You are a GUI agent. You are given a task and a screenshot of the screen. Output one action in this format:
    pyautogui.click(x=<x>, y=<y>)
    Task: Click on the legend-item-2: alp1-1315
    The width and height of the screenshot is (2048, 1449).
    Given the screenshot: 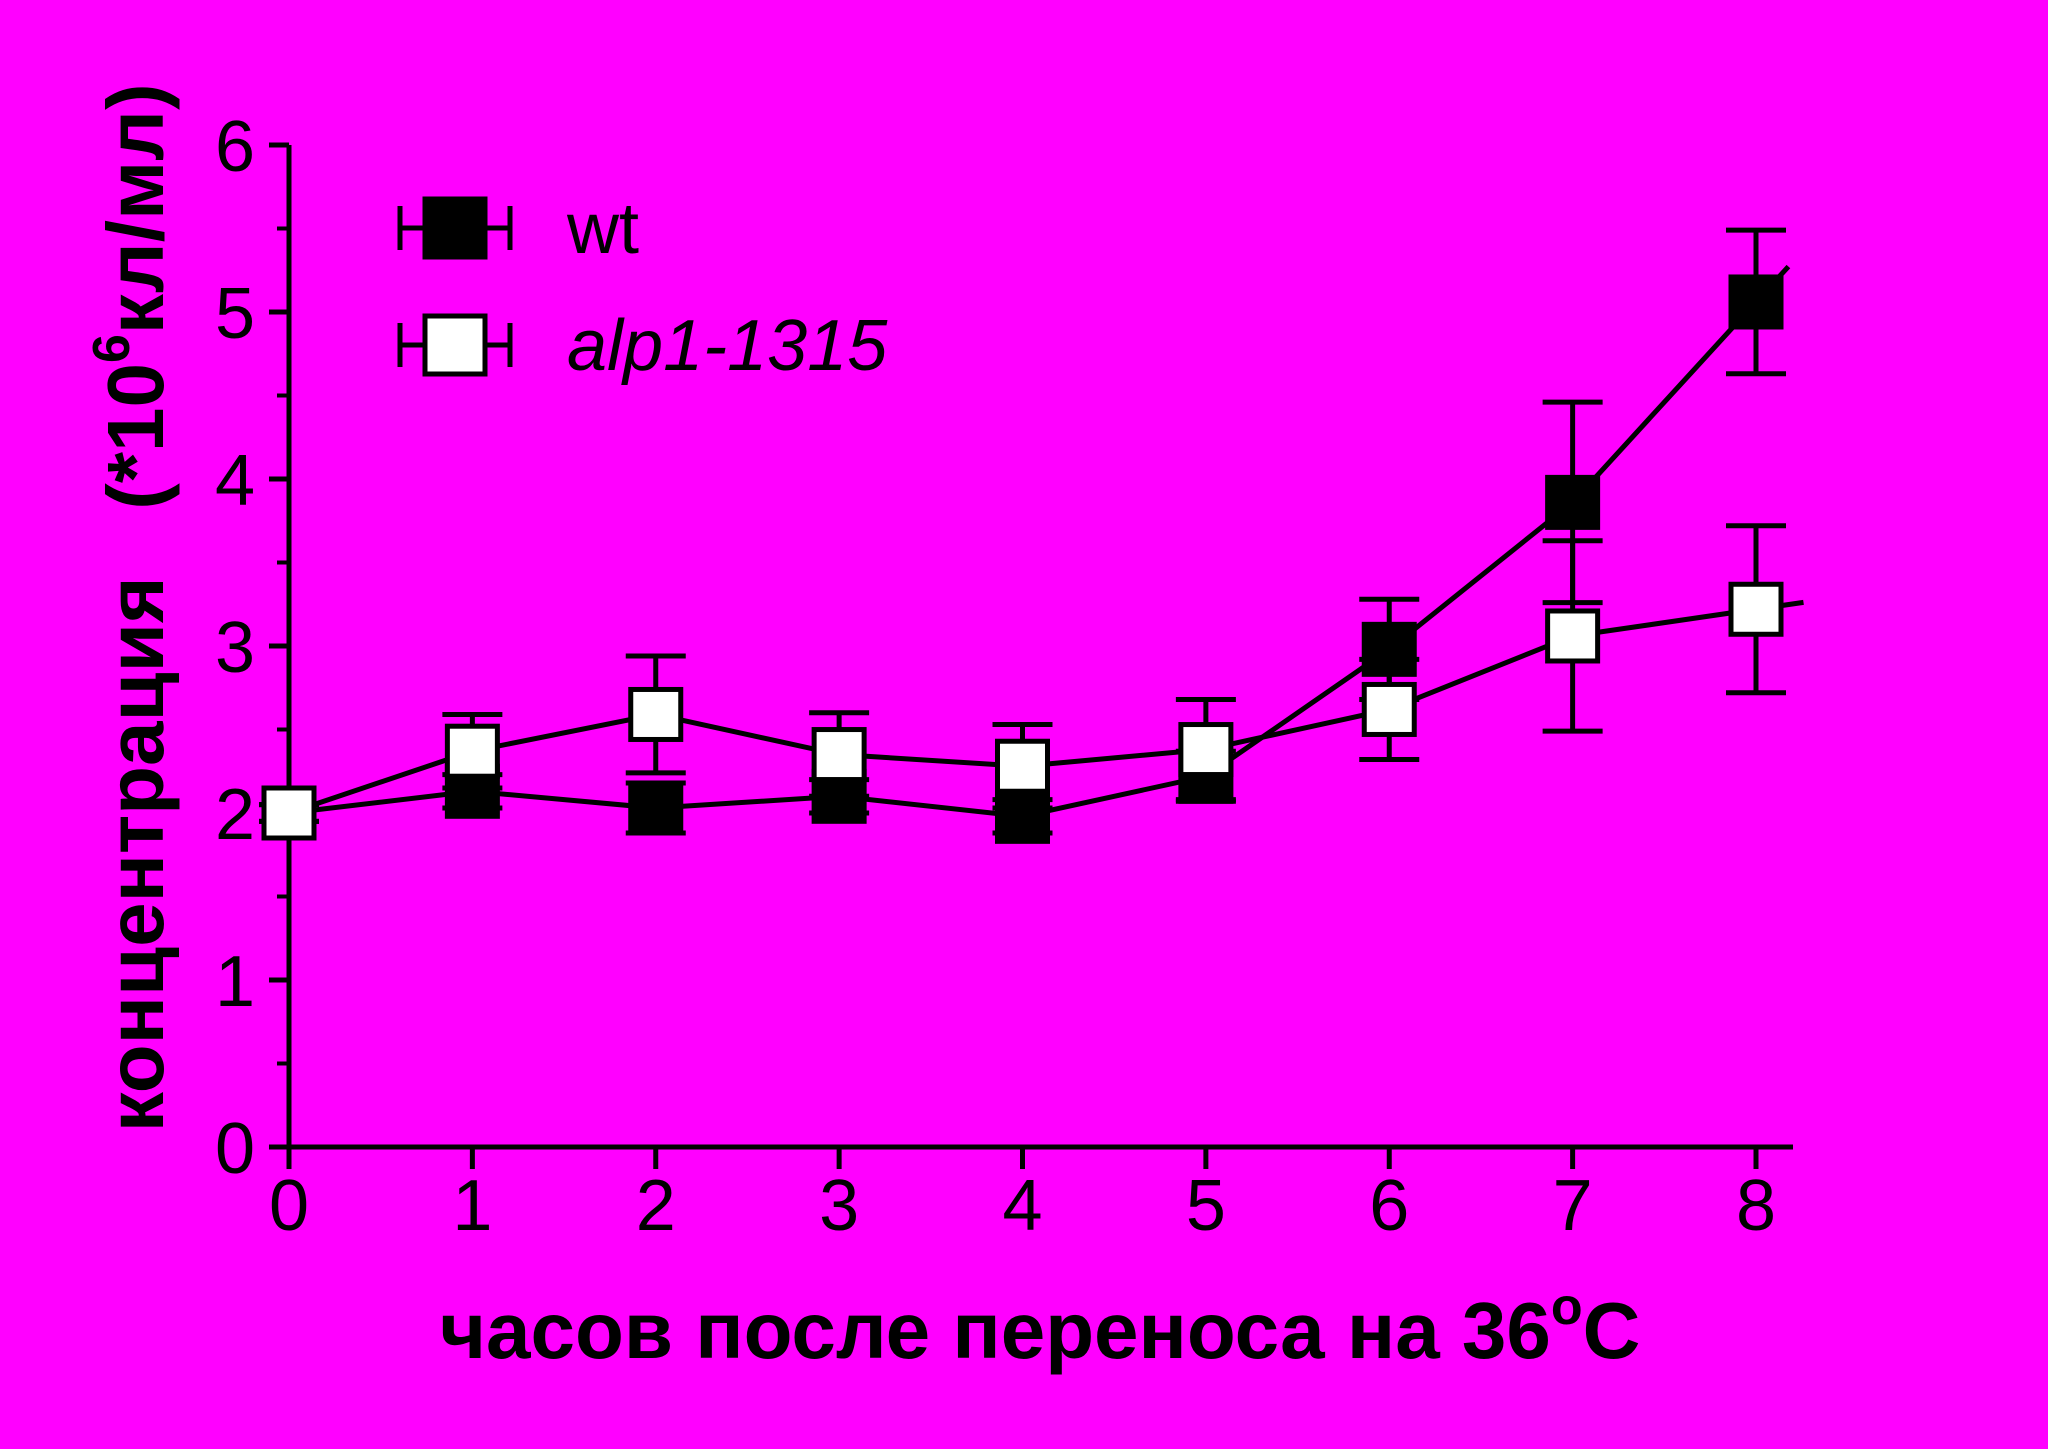 What is the action you would take?
    pyautogui.click(x=642, y=346)
    